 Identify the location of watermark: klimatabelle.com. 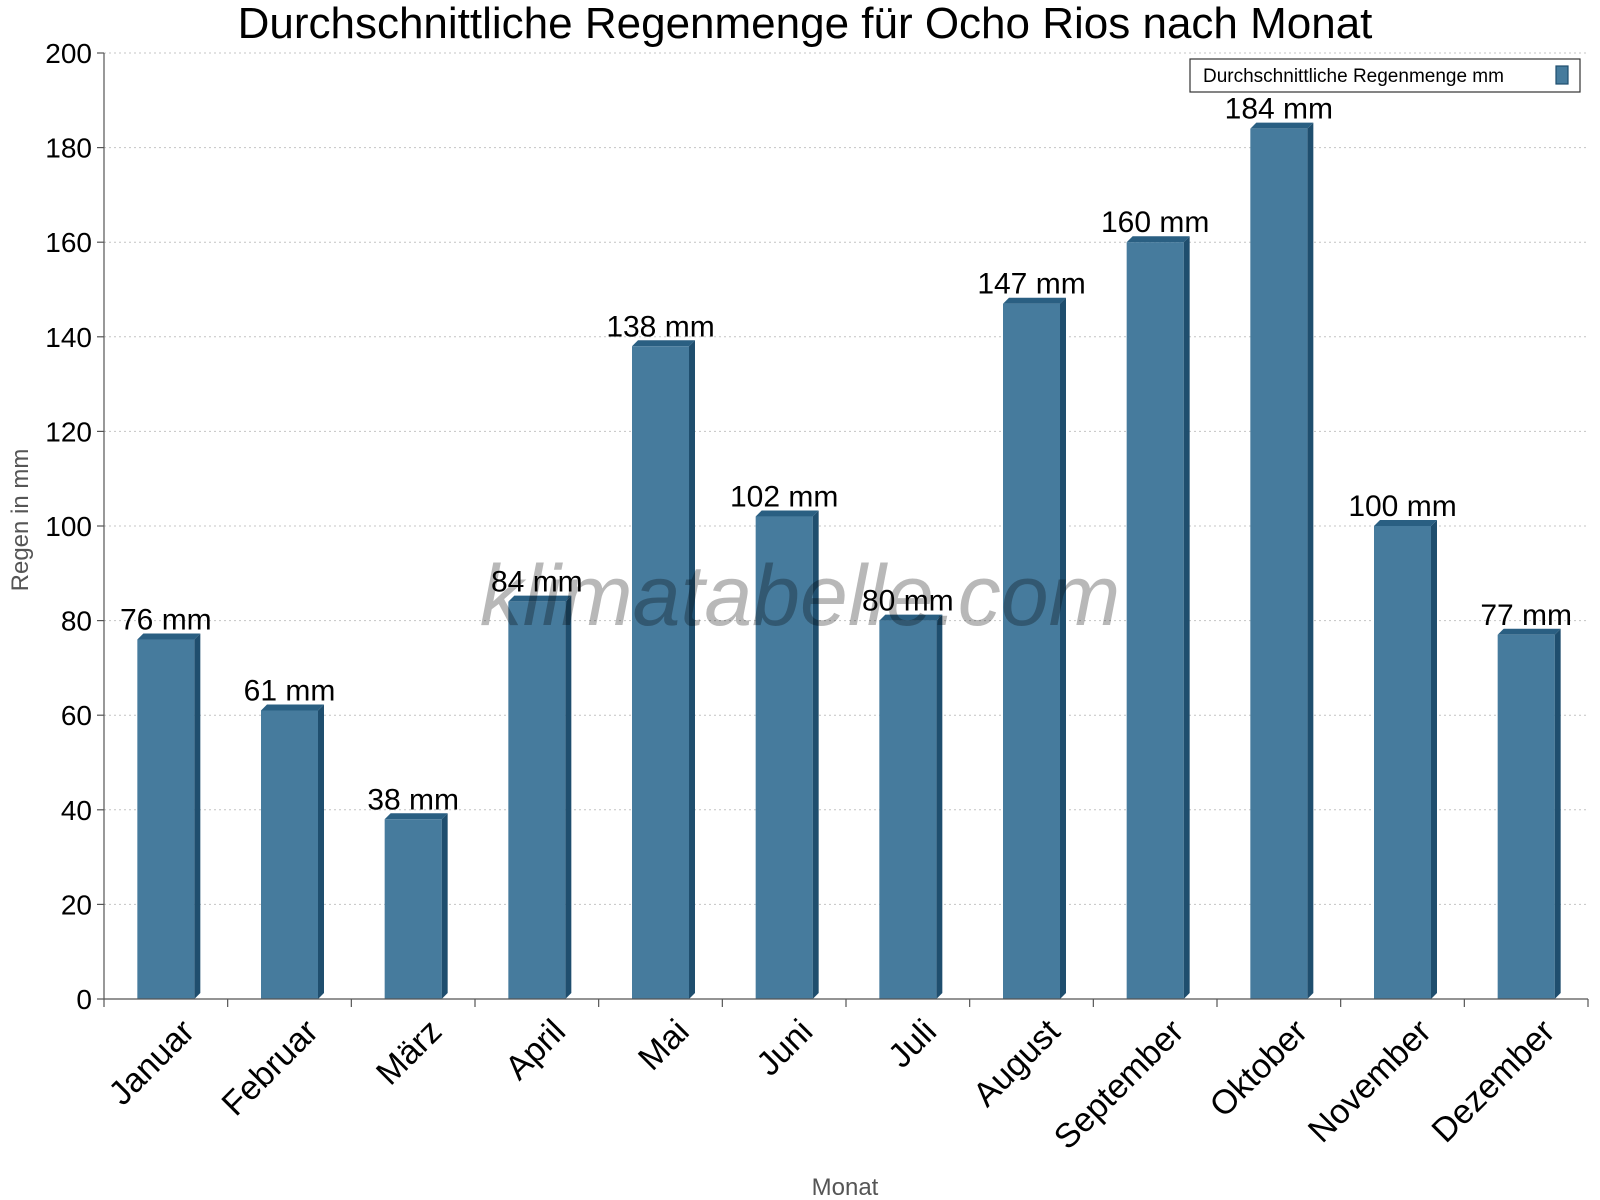
(800, 596).